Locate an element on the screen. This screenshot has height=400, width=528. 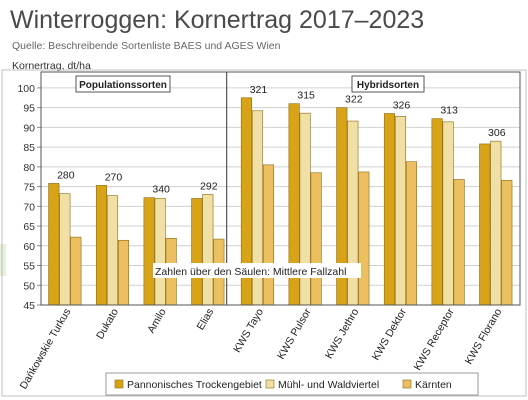
y-tick-label: 50 is located at coordinates (29, 286).